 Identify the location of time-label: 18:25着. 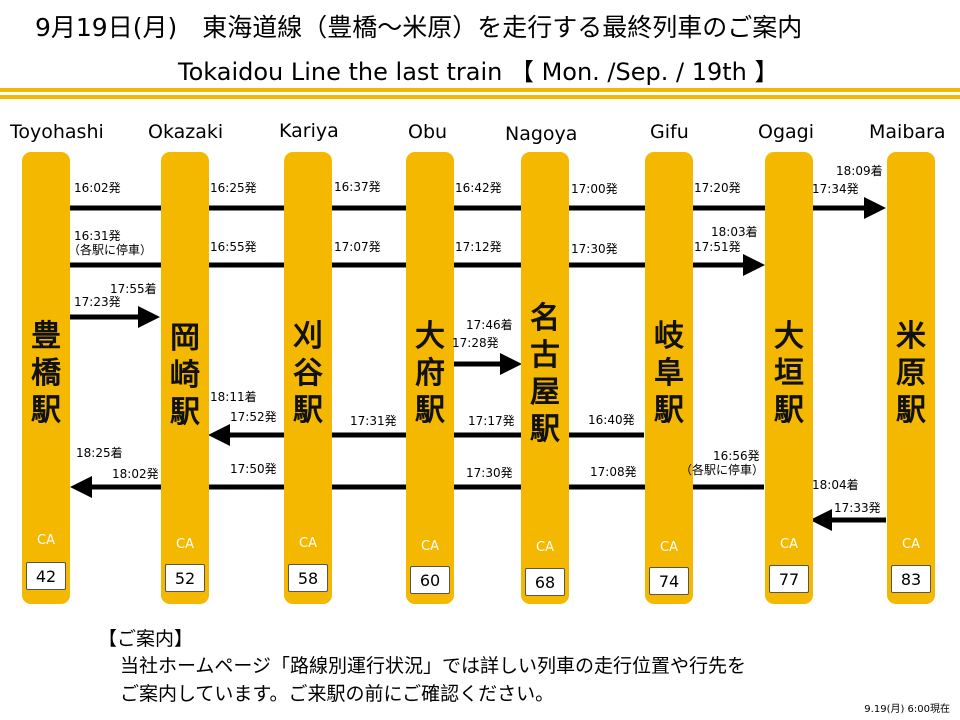
(99, 453).